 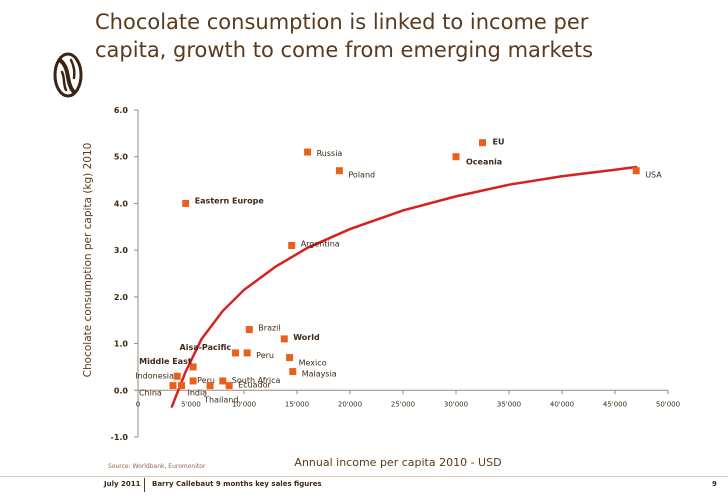 I want to click on footer-separator, so click(x=144, y=485).